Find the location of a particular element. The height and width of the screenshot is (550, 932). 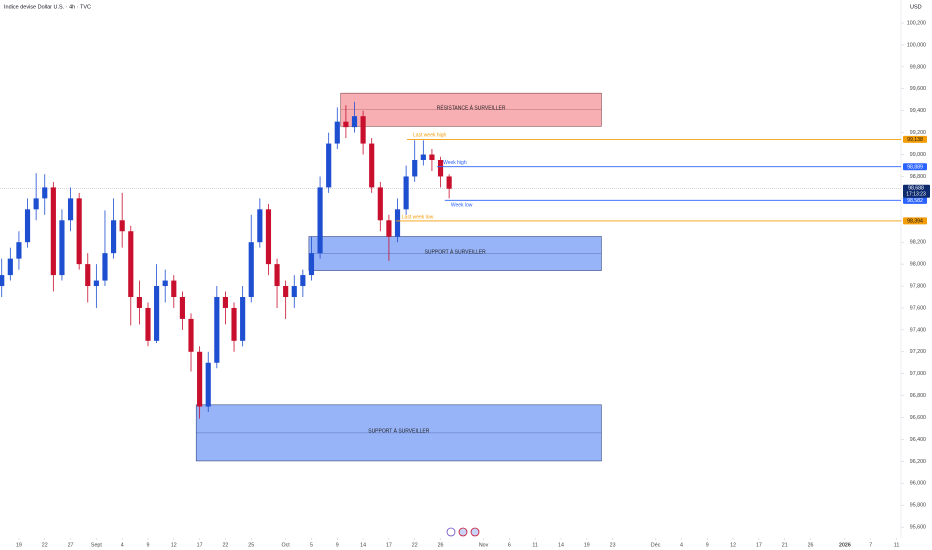

y-tick-label: 97,800 is located at coordinates (918, 286).